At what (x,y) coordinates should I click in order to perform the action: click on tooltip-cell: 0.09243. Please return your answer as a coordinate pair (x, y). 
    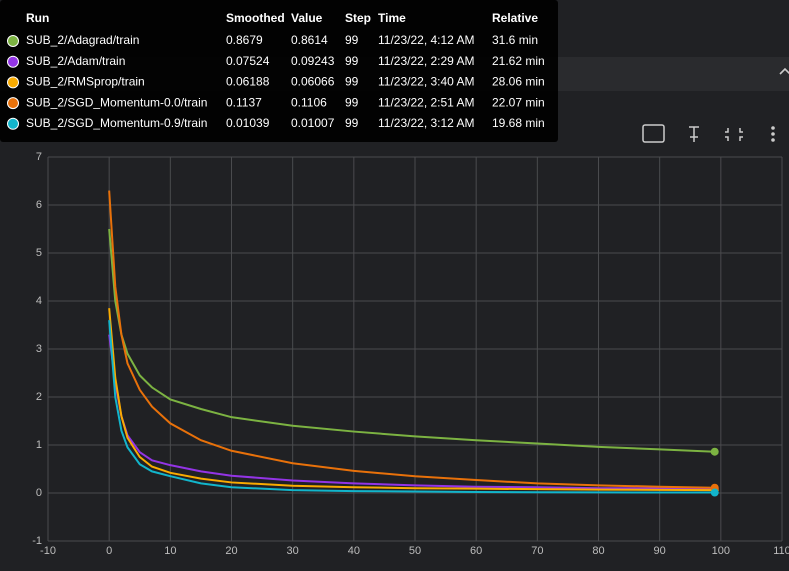
    Looking at the image, I should click on (313, 61).